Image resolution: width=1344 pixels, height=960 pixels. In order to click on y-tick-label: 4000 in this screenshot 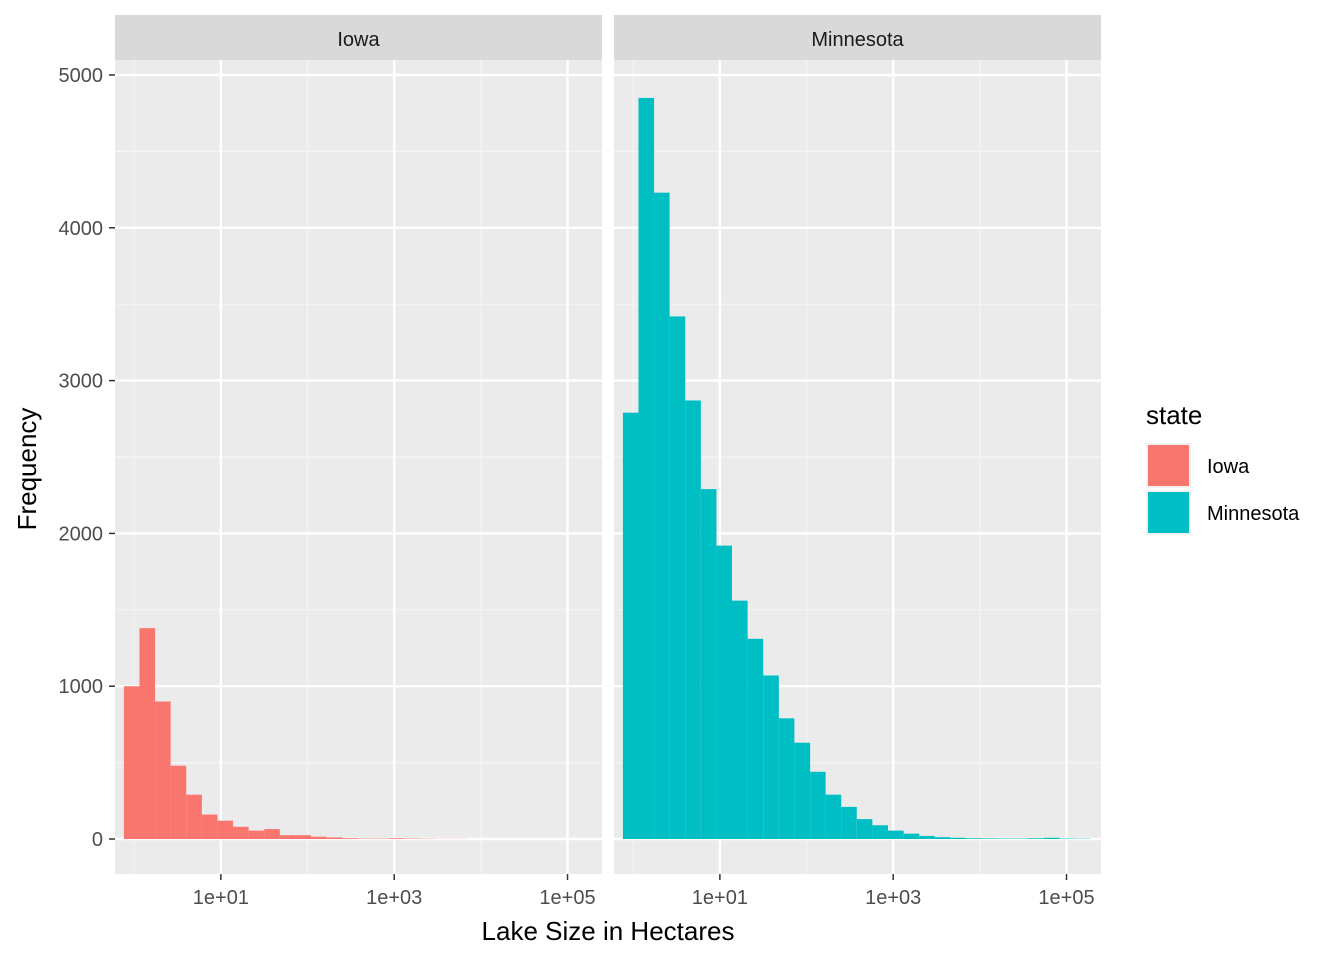, I will do `click(81, 229)`.